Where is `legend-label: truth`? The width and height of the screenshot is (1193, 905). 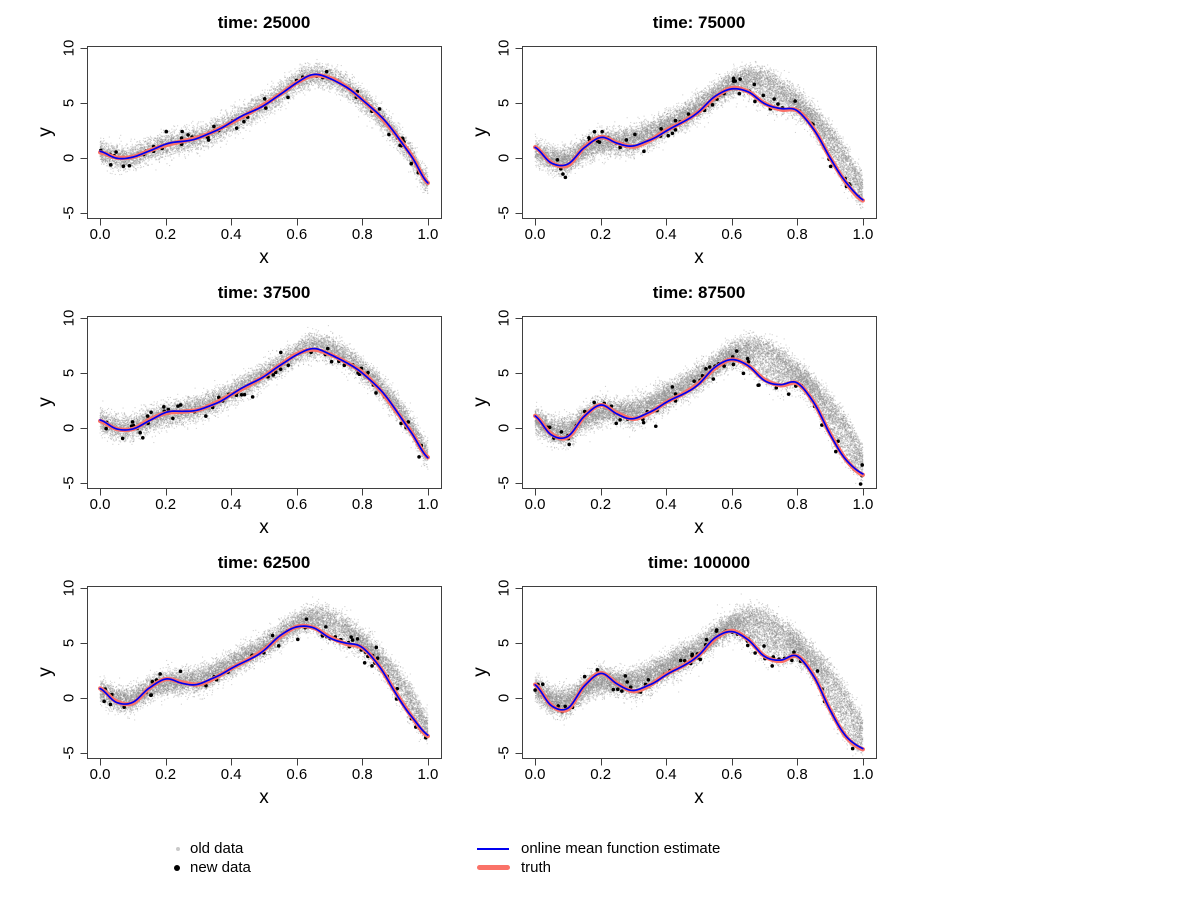
legend-label: truth is located at coordinates (536, 867).